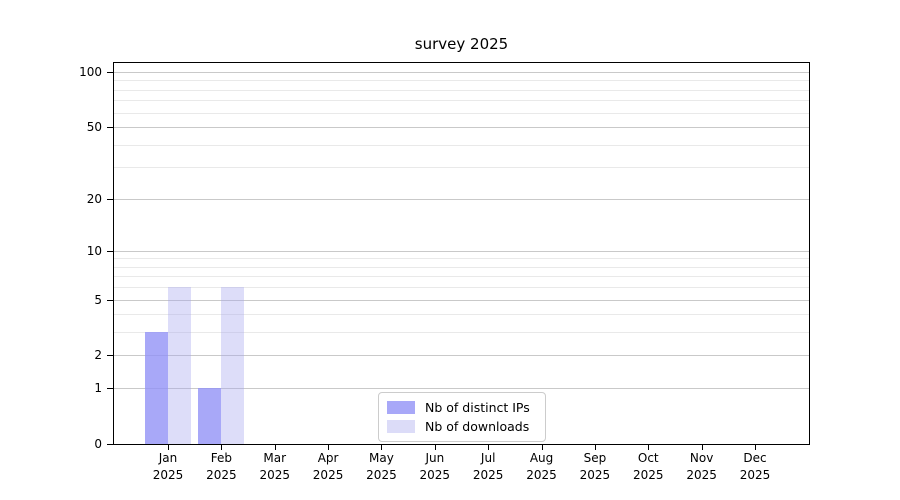 Image resolution: width=900 pixels, height=500 pixels. Describe the element at coordinates (381, 466) in the screenshot. I see `x-tick-label: May 2025` at that location.